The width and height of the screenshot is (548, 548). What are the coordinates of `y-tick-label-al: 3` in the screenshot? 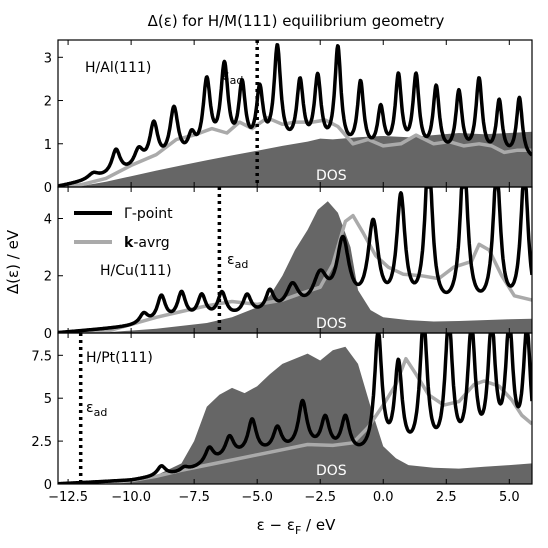 It's located at (48, 58).